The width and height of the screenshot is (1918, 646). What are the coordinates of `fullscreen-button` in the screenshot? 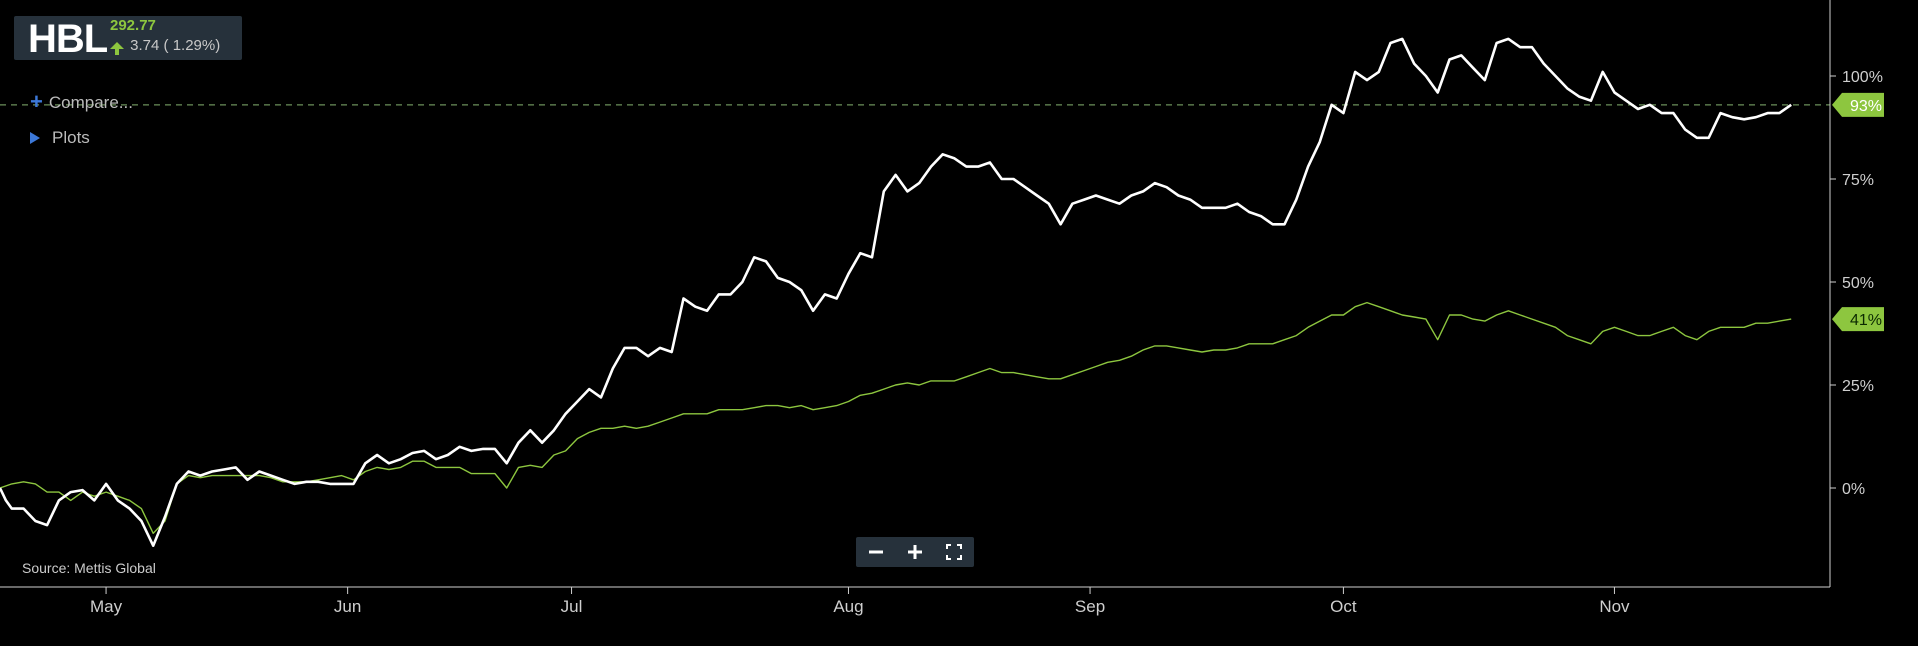 It's located at (954, 552).